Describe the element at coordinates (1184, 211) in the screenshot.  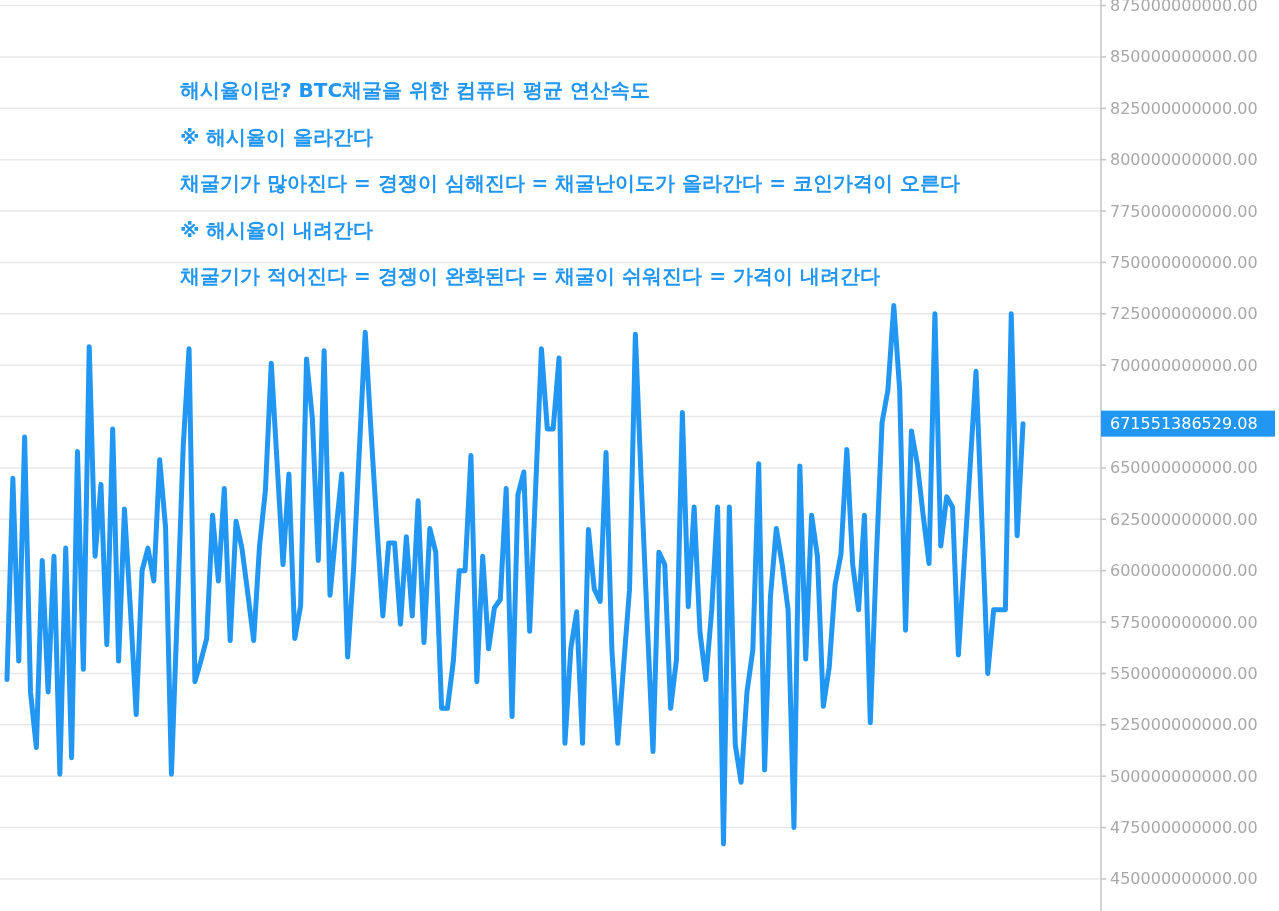
I see `y-tick-label: 775000000000.00` at that location.